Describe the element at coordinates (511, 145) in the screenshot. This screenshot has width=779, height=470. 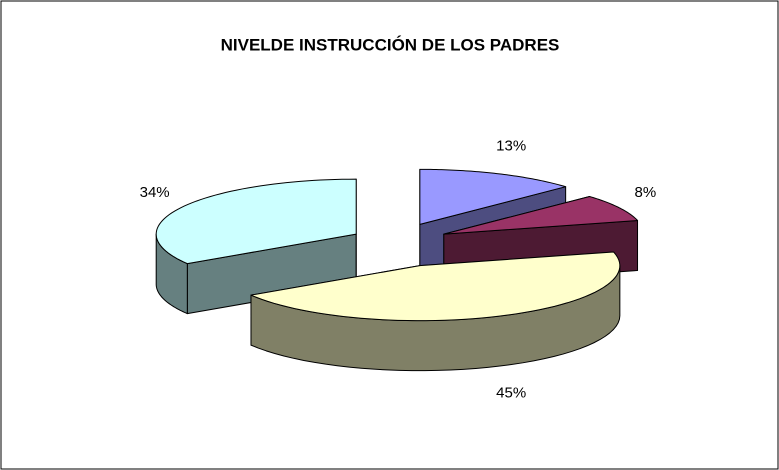
I see `data-label: 13%` at that location.